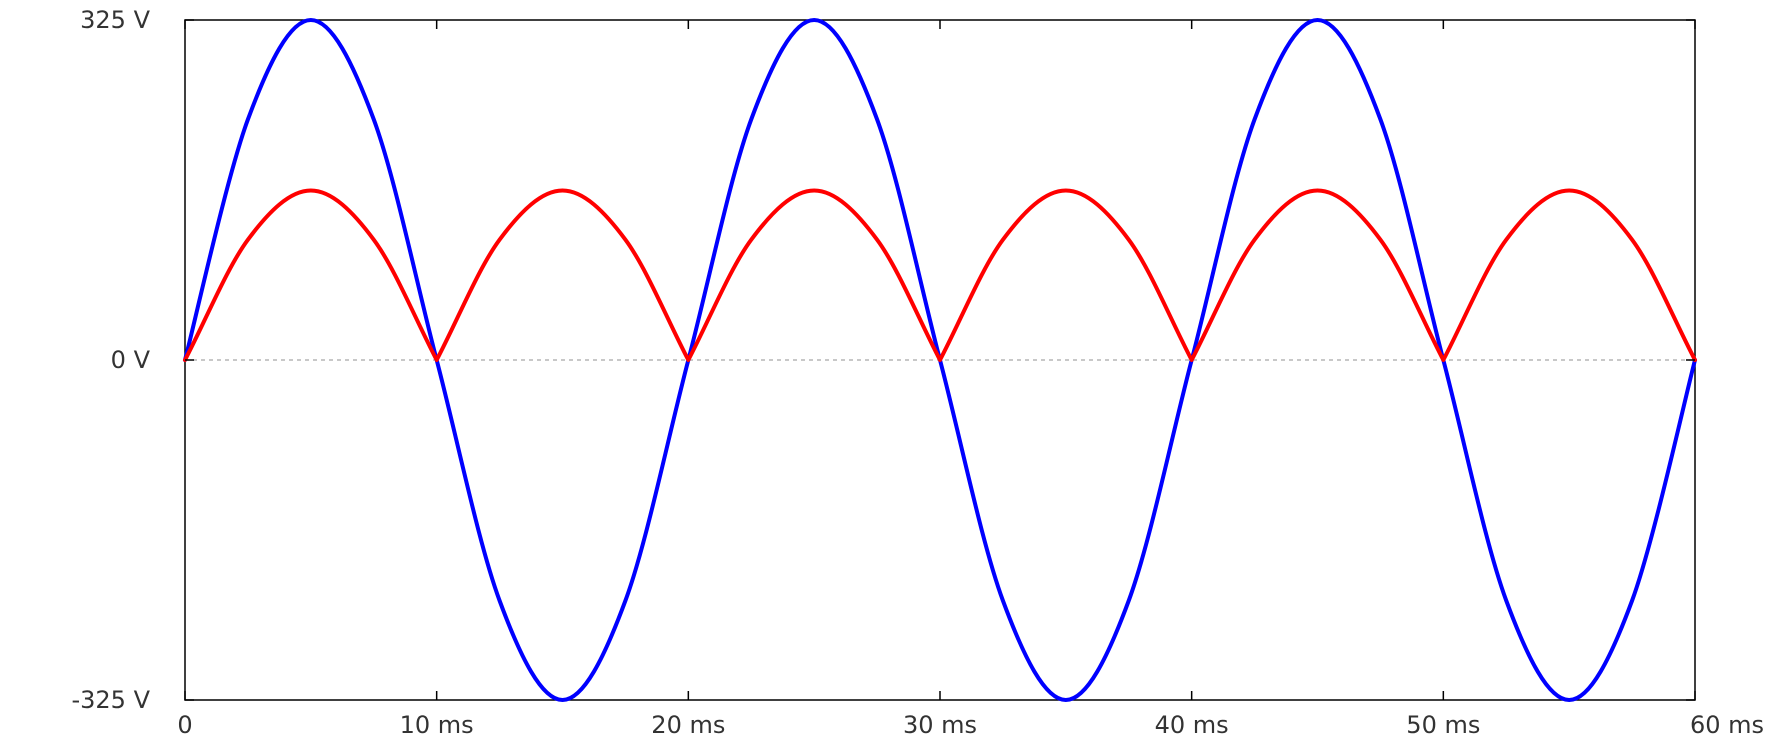  Describe the element at coordinates (110, 700) in the screenshot. I see `y-tick-label: -325 V` at that location.